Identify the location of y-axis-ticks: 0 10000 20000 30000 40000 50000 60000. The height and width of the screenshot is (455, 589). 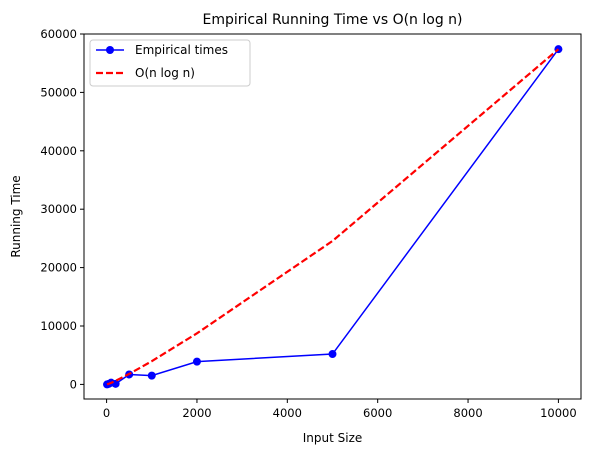
(62, 209).